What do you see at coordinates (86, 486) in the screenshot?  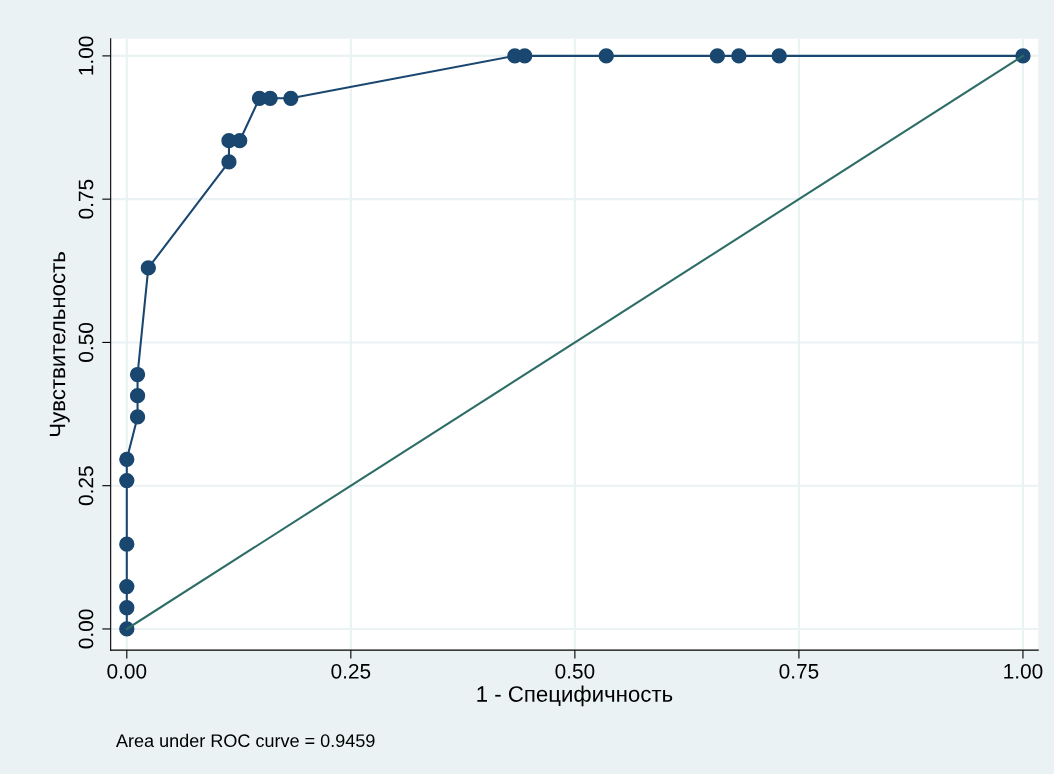 I see `y-tick-label: 0.25` at bounding box center [86, 486].